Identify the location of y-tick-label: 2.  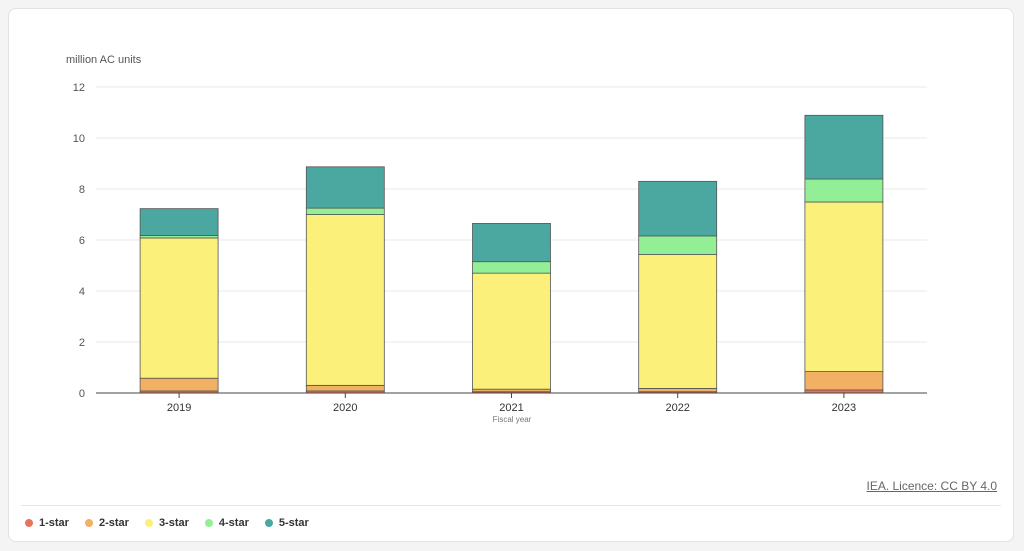
(82, 343).